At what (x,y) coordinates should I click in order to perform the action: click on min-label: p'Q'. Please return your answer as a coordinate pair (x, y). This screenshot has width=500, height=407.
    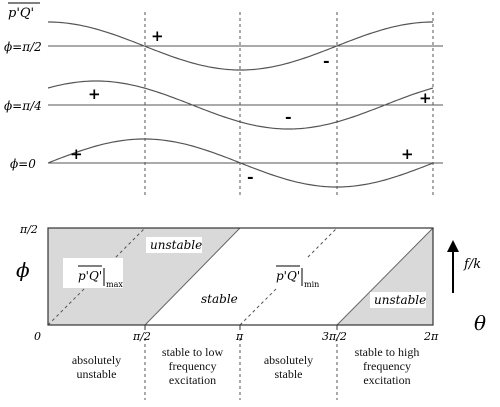
    Looking at the image, I should click on (288, 276).